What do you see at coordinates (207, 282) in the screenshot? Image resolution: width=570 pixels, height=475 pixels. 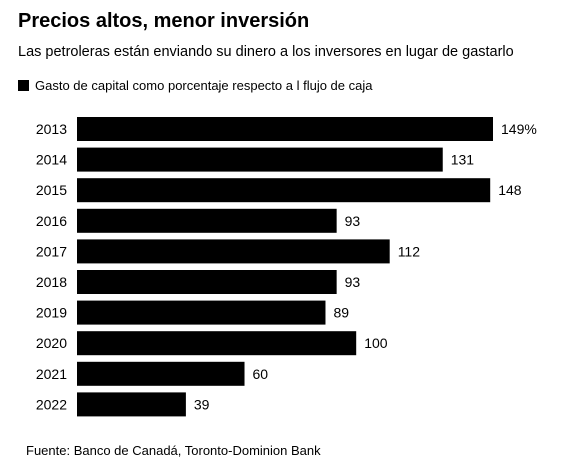 I see `bar-2018` at bounding box center [207, 282].